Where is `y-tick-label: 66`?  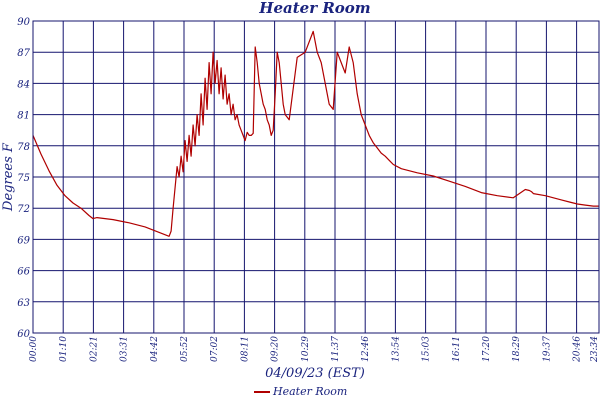
y-tick-label: 66 is located at coordinates (23, 272).